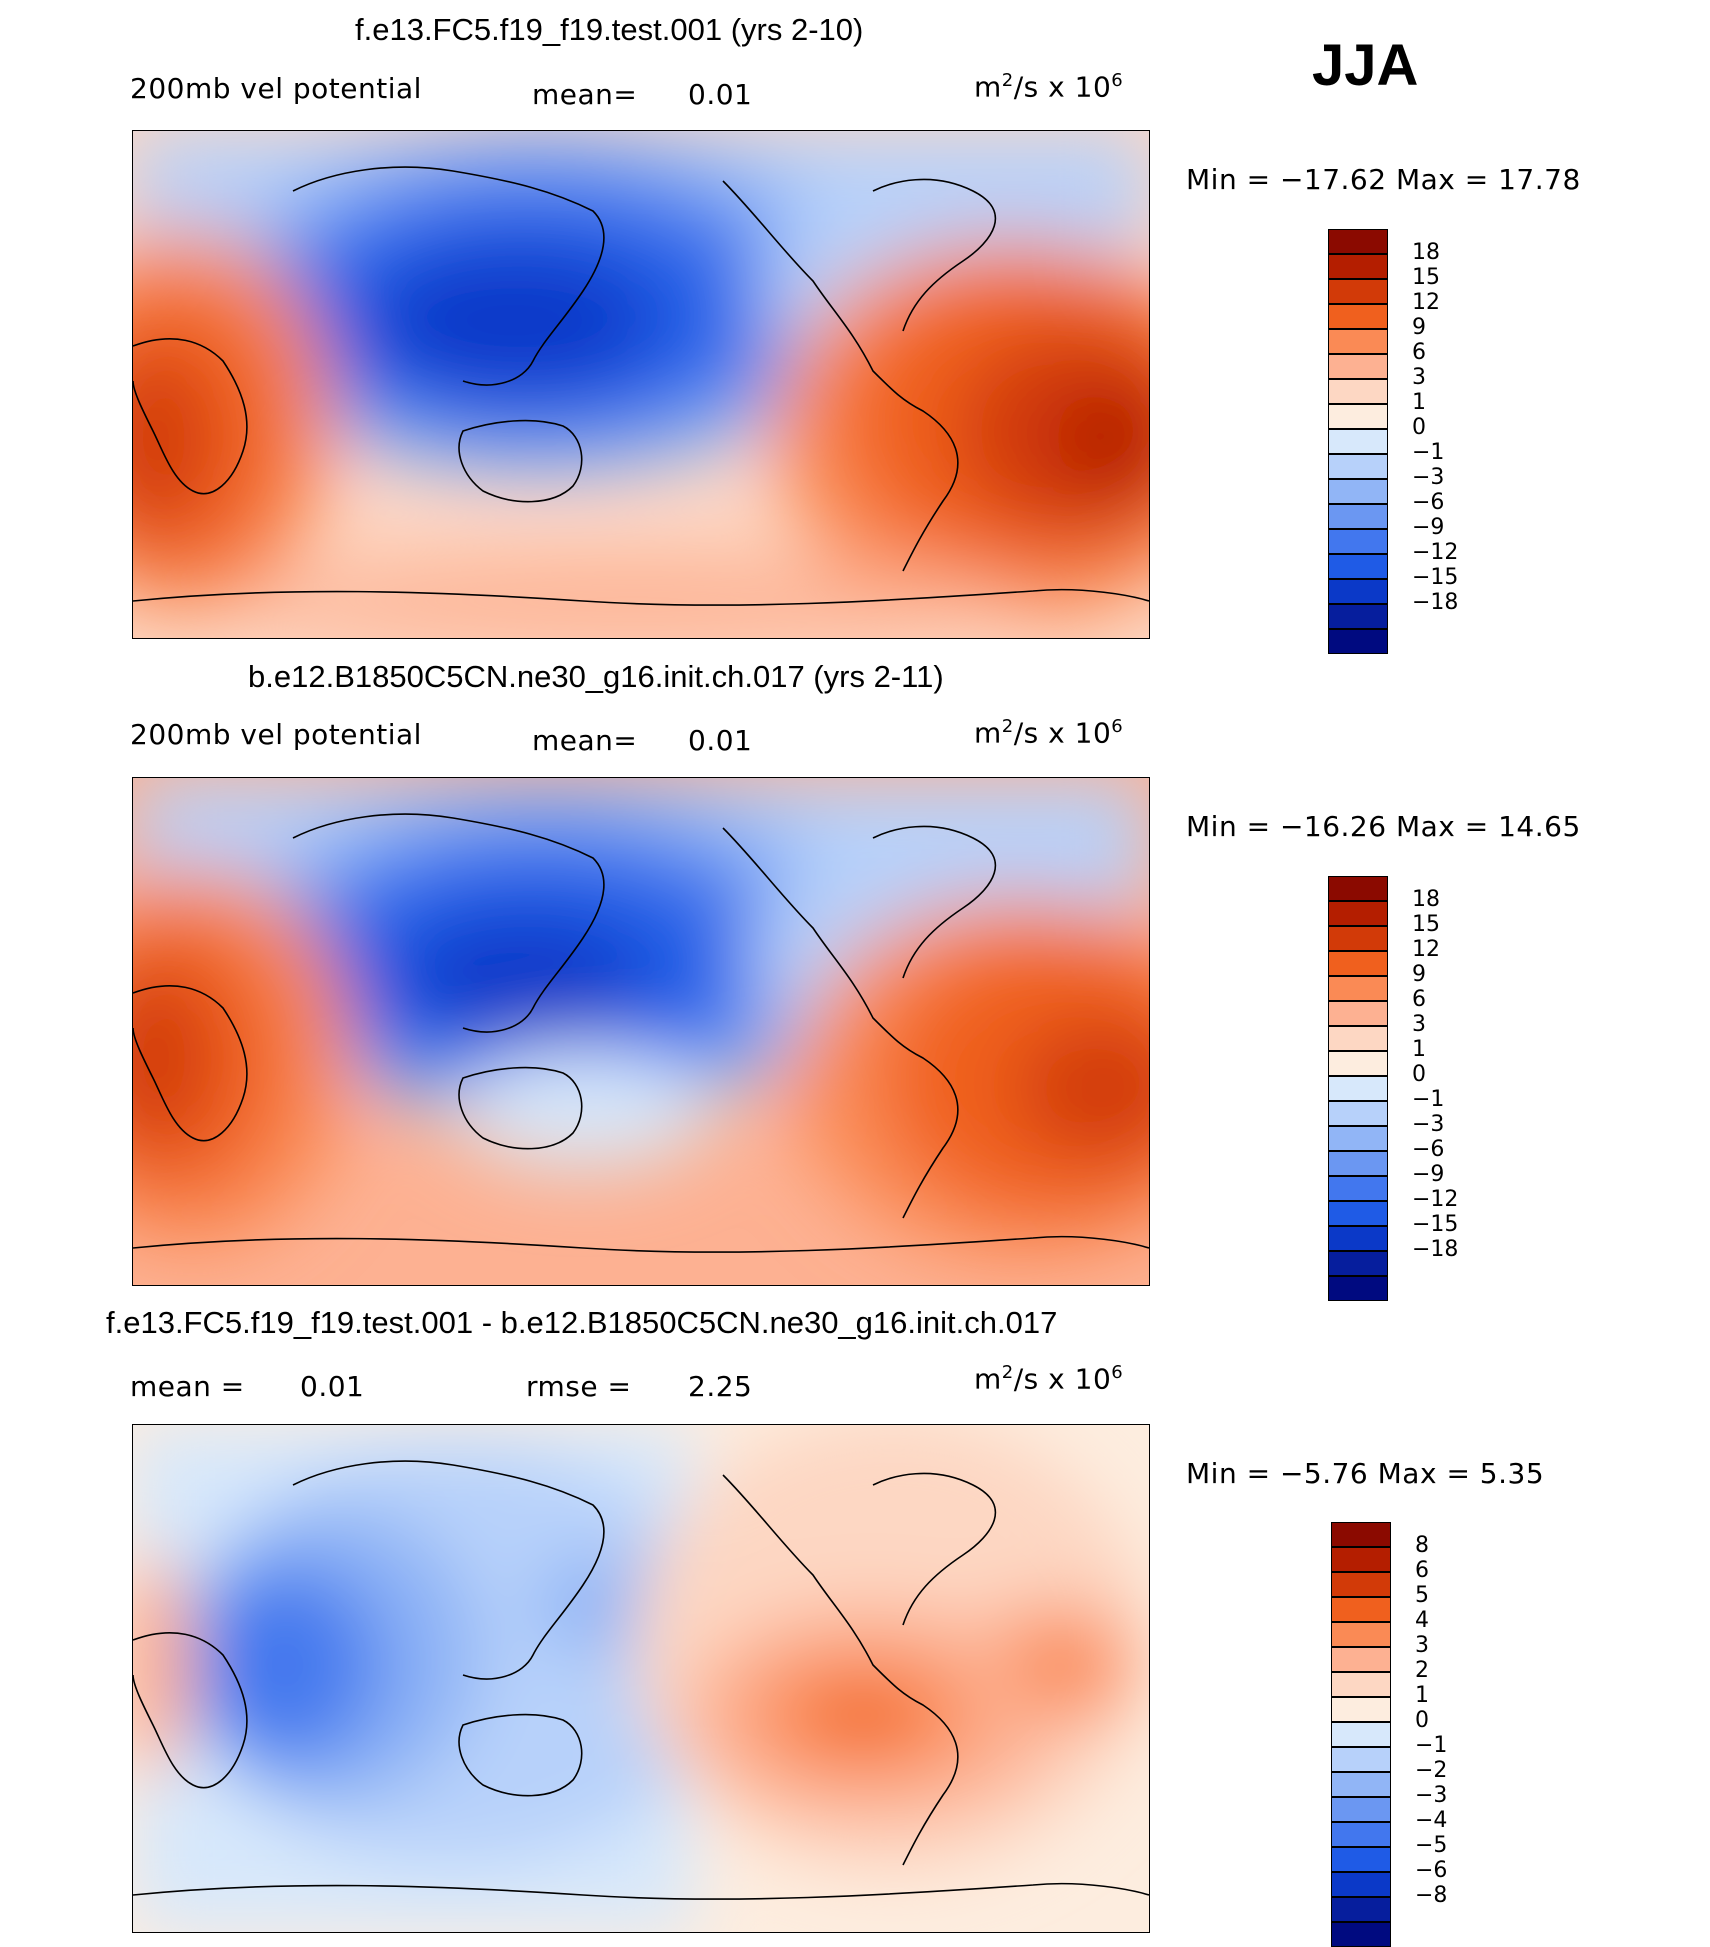  I want to click on panel-2-colorbar-label: 3, so click(1419, 1024).